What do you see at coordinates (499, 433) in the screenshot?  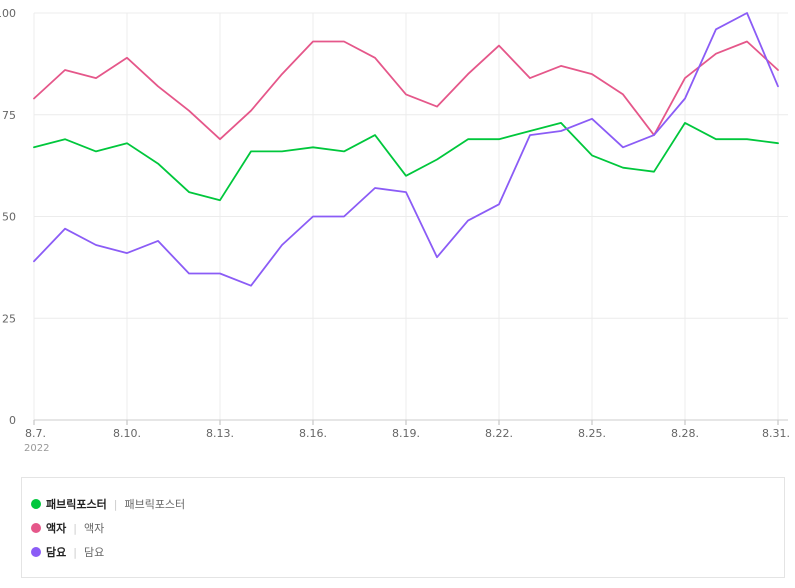 I see `x-tick-label: 8.22.` at bounding box center [499, 433].